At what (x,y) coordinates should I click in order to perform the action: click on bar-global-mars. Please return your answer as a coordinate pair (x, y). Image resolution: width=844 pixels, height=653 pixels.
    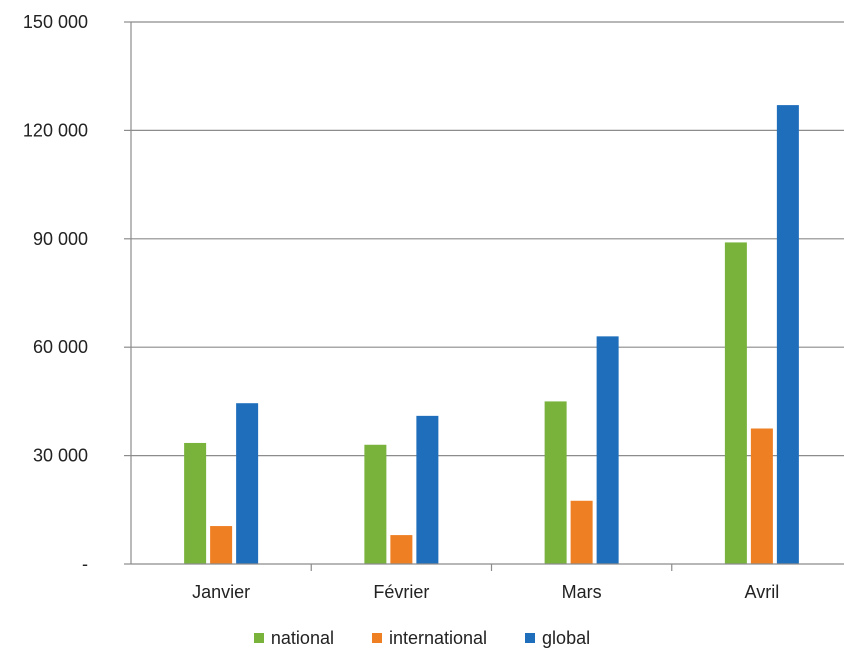
    Looking at the image, I should click on (607, 450).